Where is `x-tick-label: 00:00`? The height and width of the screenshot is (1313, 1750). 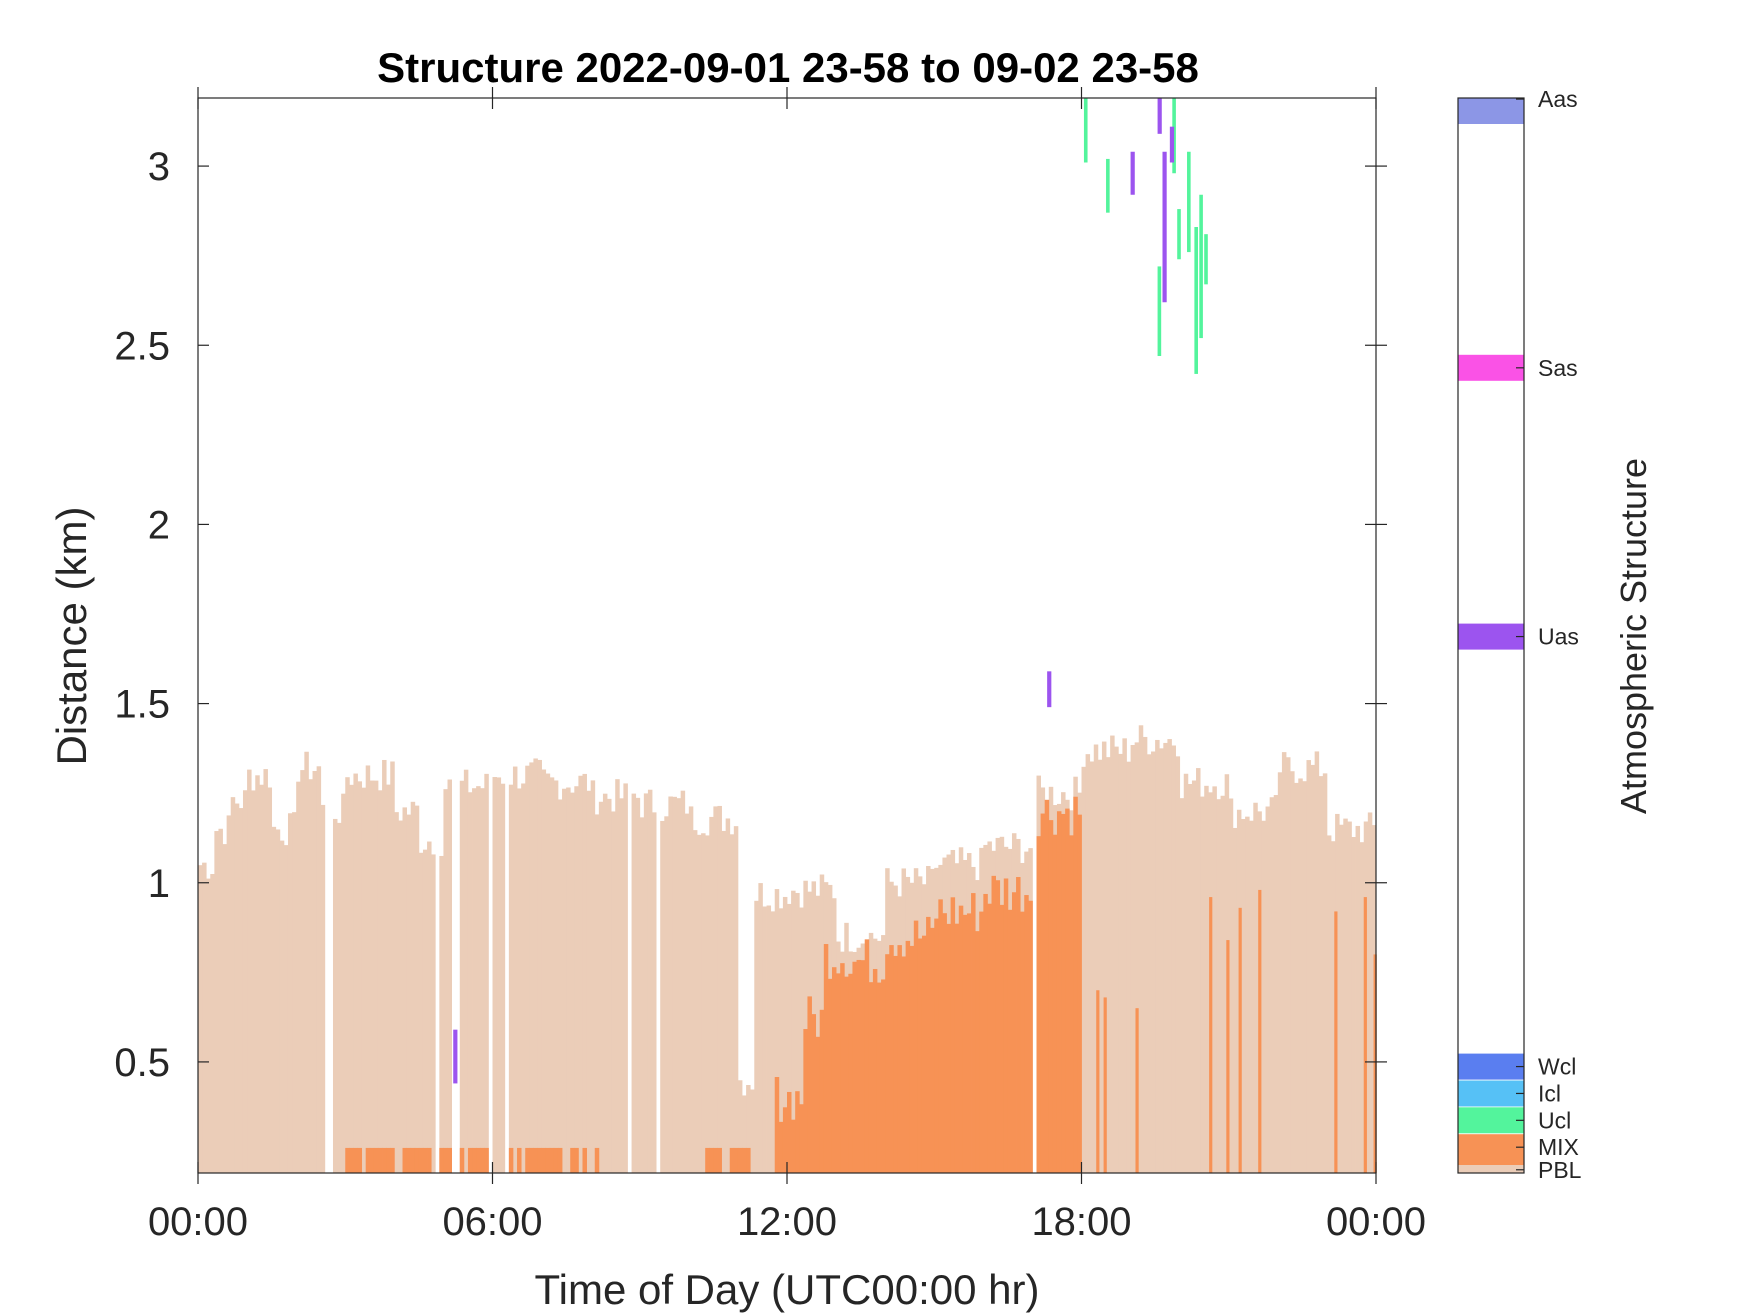
x-tick-label: 00:00 is located at coordinates (198, 1222).